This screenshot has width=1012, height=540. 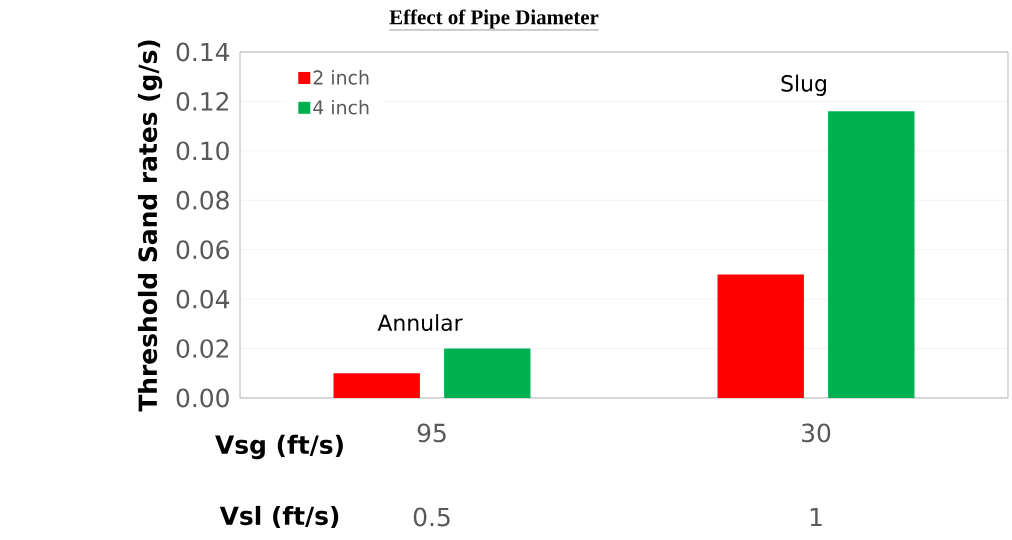 What do you see at coordinates (202, 101) in the screenshot?
I see `y-tick-label: 0.12` at bounding box center [202, 101].